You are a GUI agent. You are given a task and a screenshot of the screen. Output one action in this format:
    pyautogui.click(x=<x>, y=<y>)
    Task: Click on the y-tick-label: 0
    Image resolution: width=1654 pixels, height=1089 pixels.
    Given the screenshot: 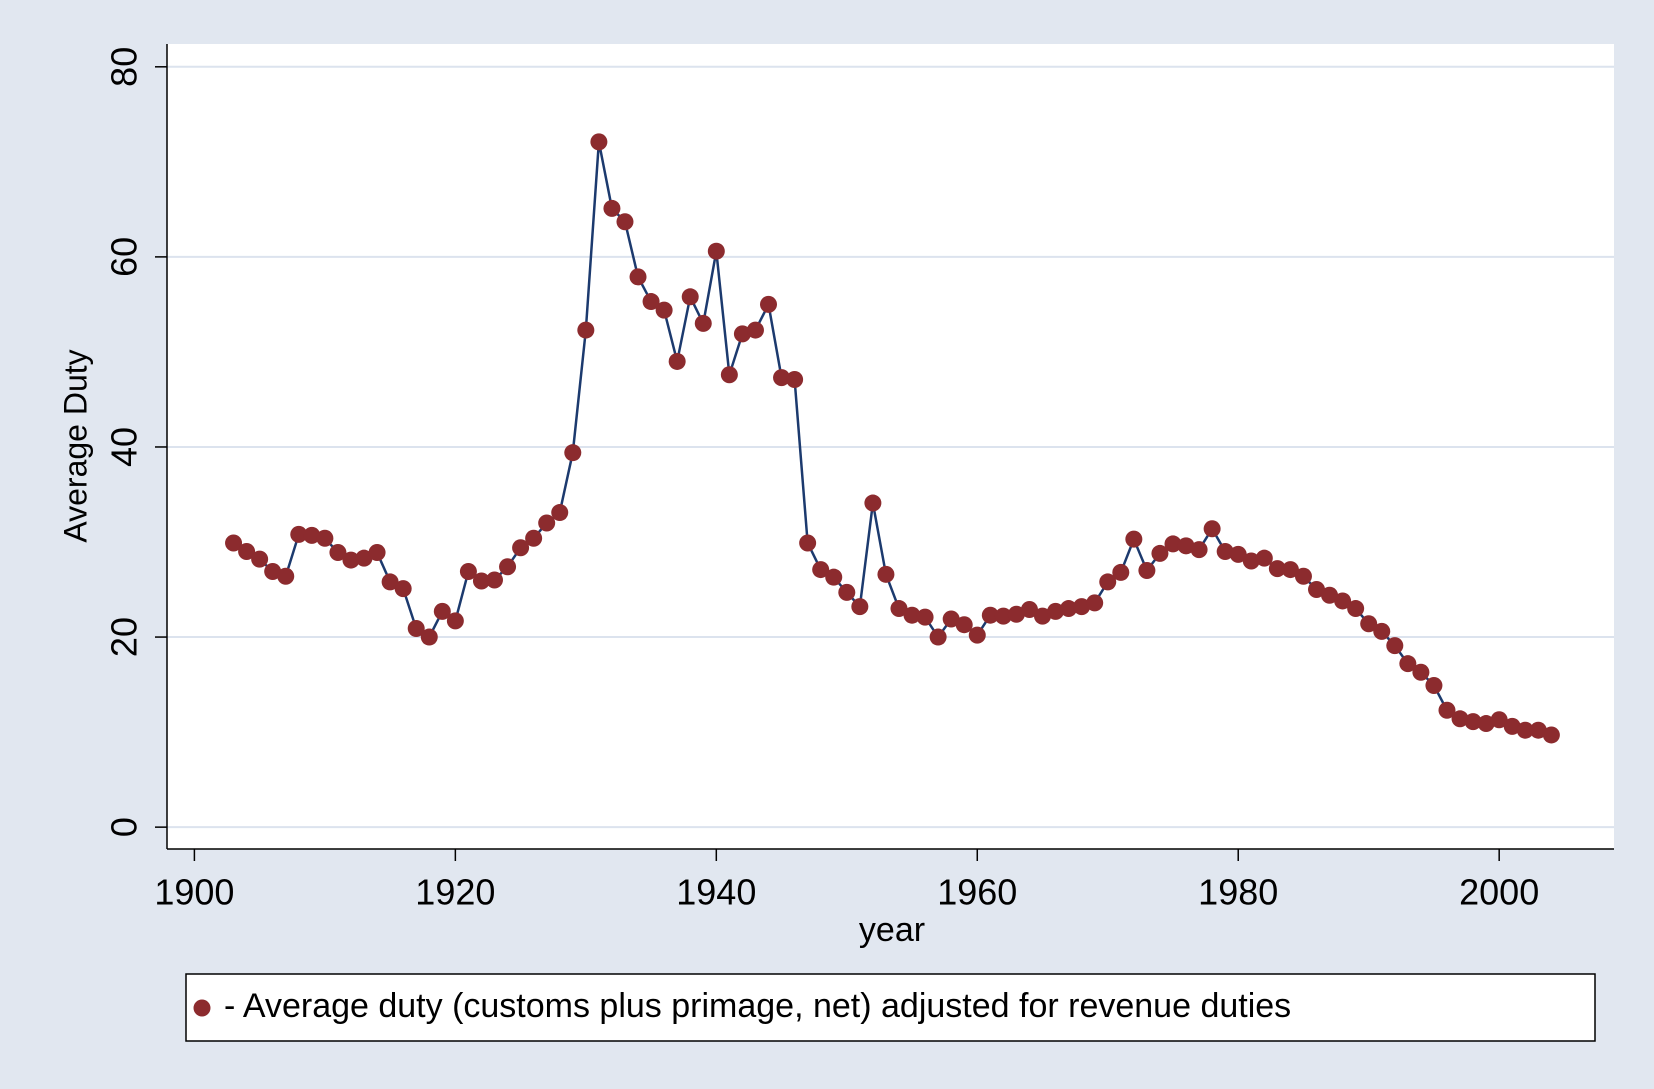 What is the action you would take?
    pyautogui.click(x=124, y=827)
    